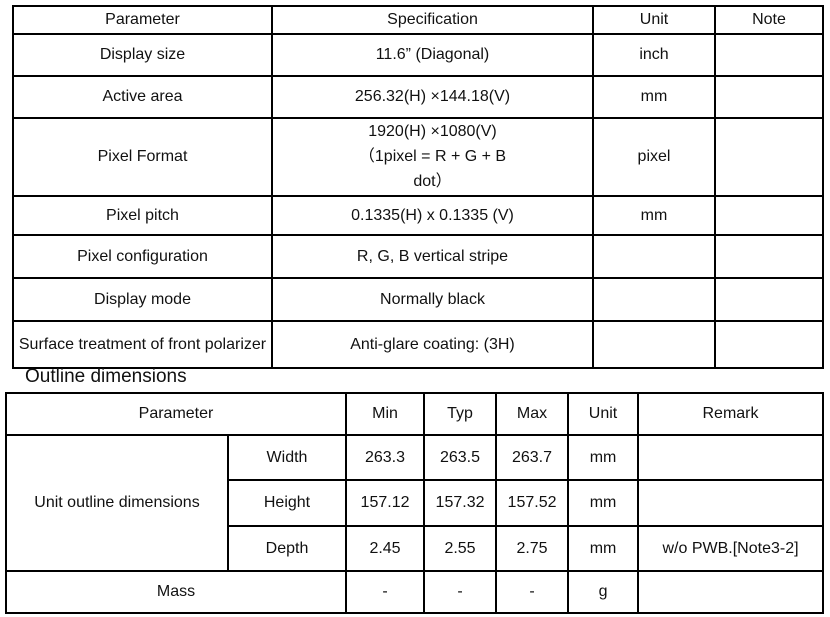 Image resolution: width=830 pixels, height=617 pixels. Describe the element at coordinates (432, 257) in the screenshot. I see `cell-specification: R, G, B vertical stripe` at that location.